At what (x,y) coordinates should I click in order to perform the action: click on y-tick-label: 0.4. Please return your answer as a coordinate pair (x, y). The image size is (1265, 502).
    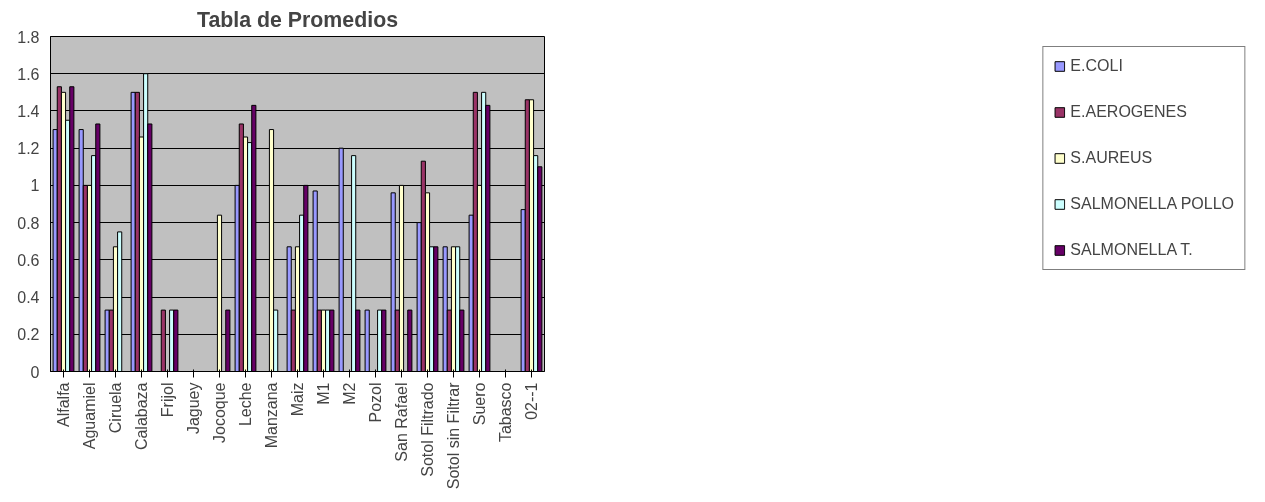
    Looking at the image, I should click on (28, 298).